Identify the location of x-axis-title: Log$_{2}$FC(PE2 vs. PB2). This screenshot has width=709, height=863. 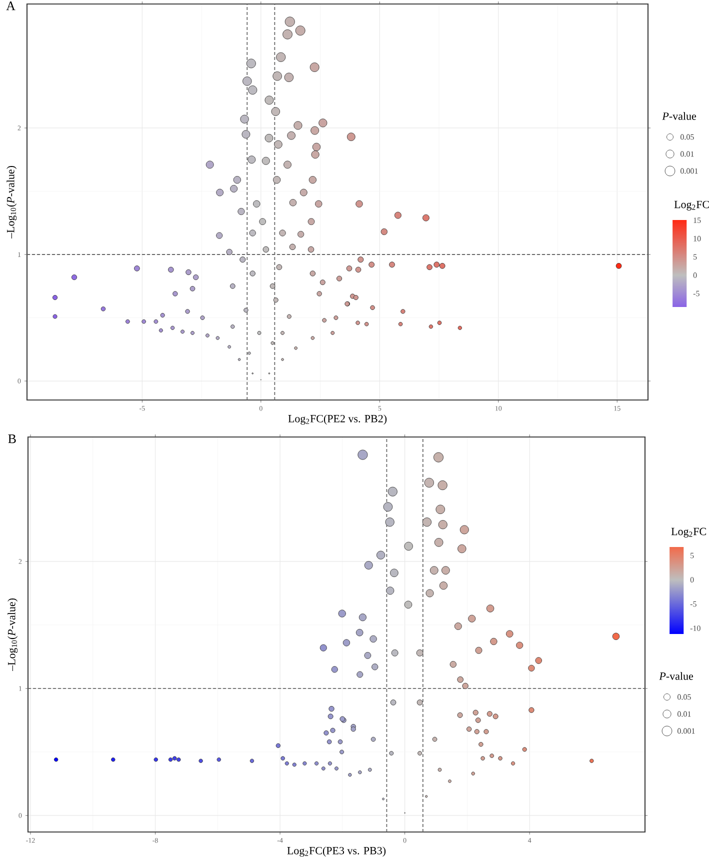
(337, 419).